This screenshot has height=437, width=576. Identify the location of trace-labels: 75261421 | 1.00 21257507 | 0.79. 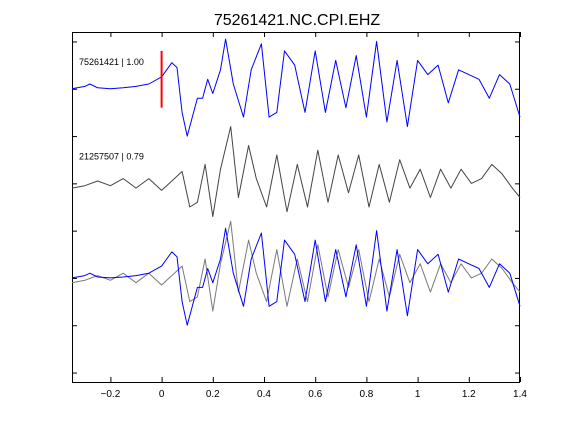
(111, 109).